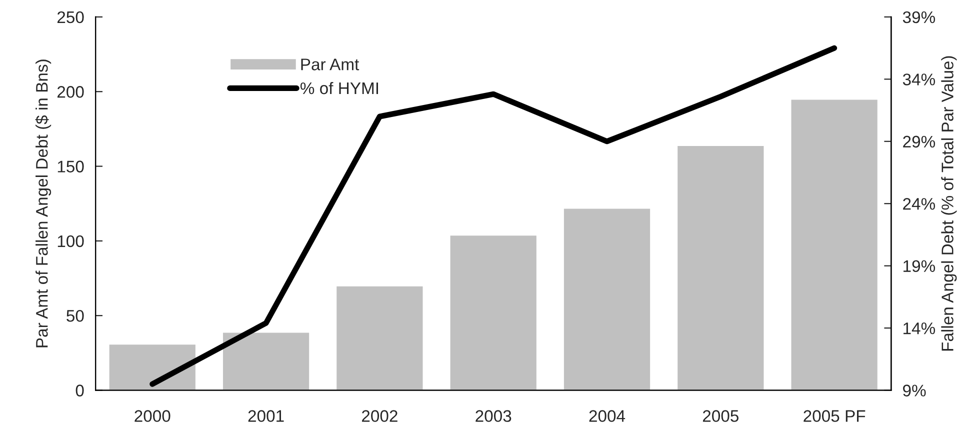  What do you see at coordinates (339, 88) in the screenshot?
I see `legend-label: % of HYMI` at bounding box center [339, 88].